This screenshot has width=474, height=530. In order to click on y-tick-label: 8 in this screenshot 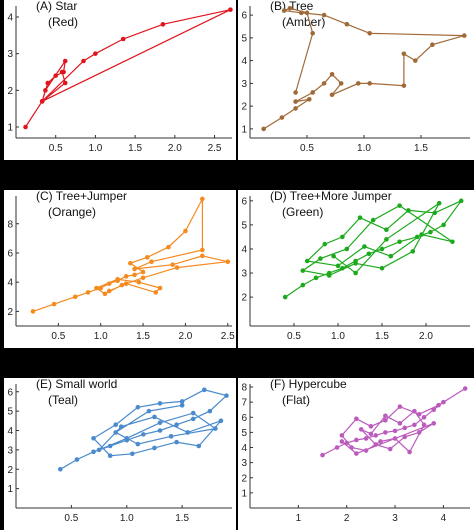, I will do `click(10, 224)`.